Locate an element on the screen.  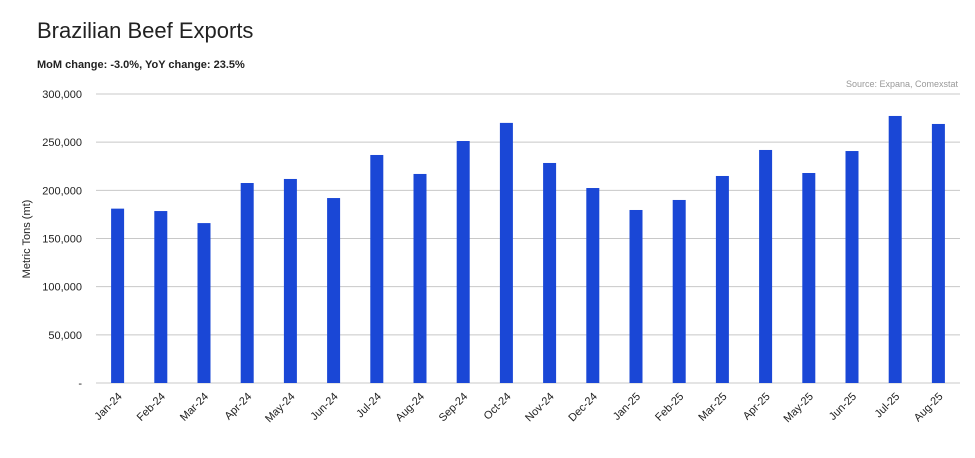
y-tick-label: 300,000 is located at coordinates (62, 95).